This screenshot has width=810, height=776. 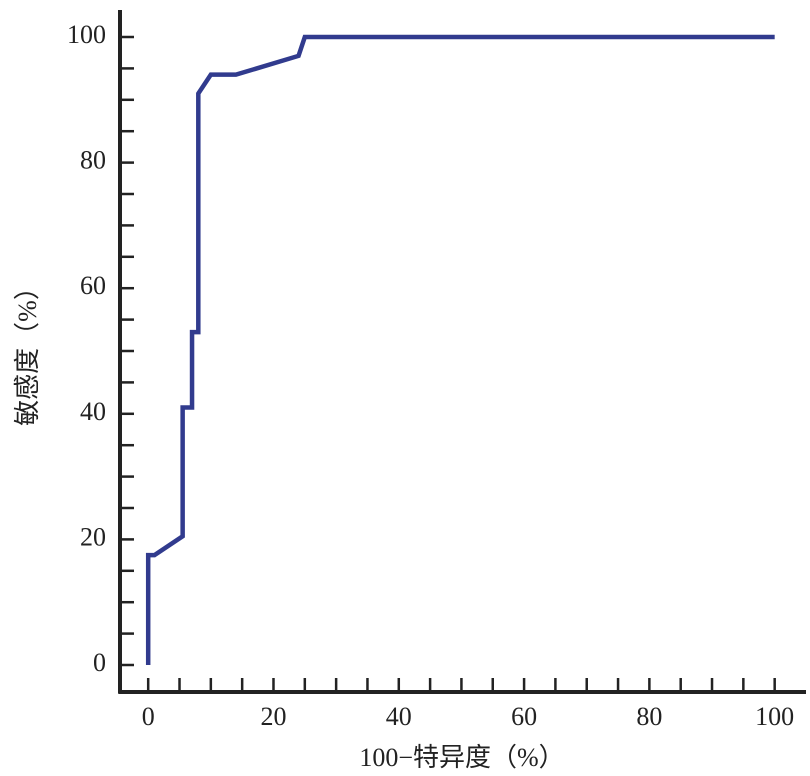 What do you see at coordinates (93, 411) in the screenshot?
I see `y-tick-label: 40` at bounding box center [93, 411].